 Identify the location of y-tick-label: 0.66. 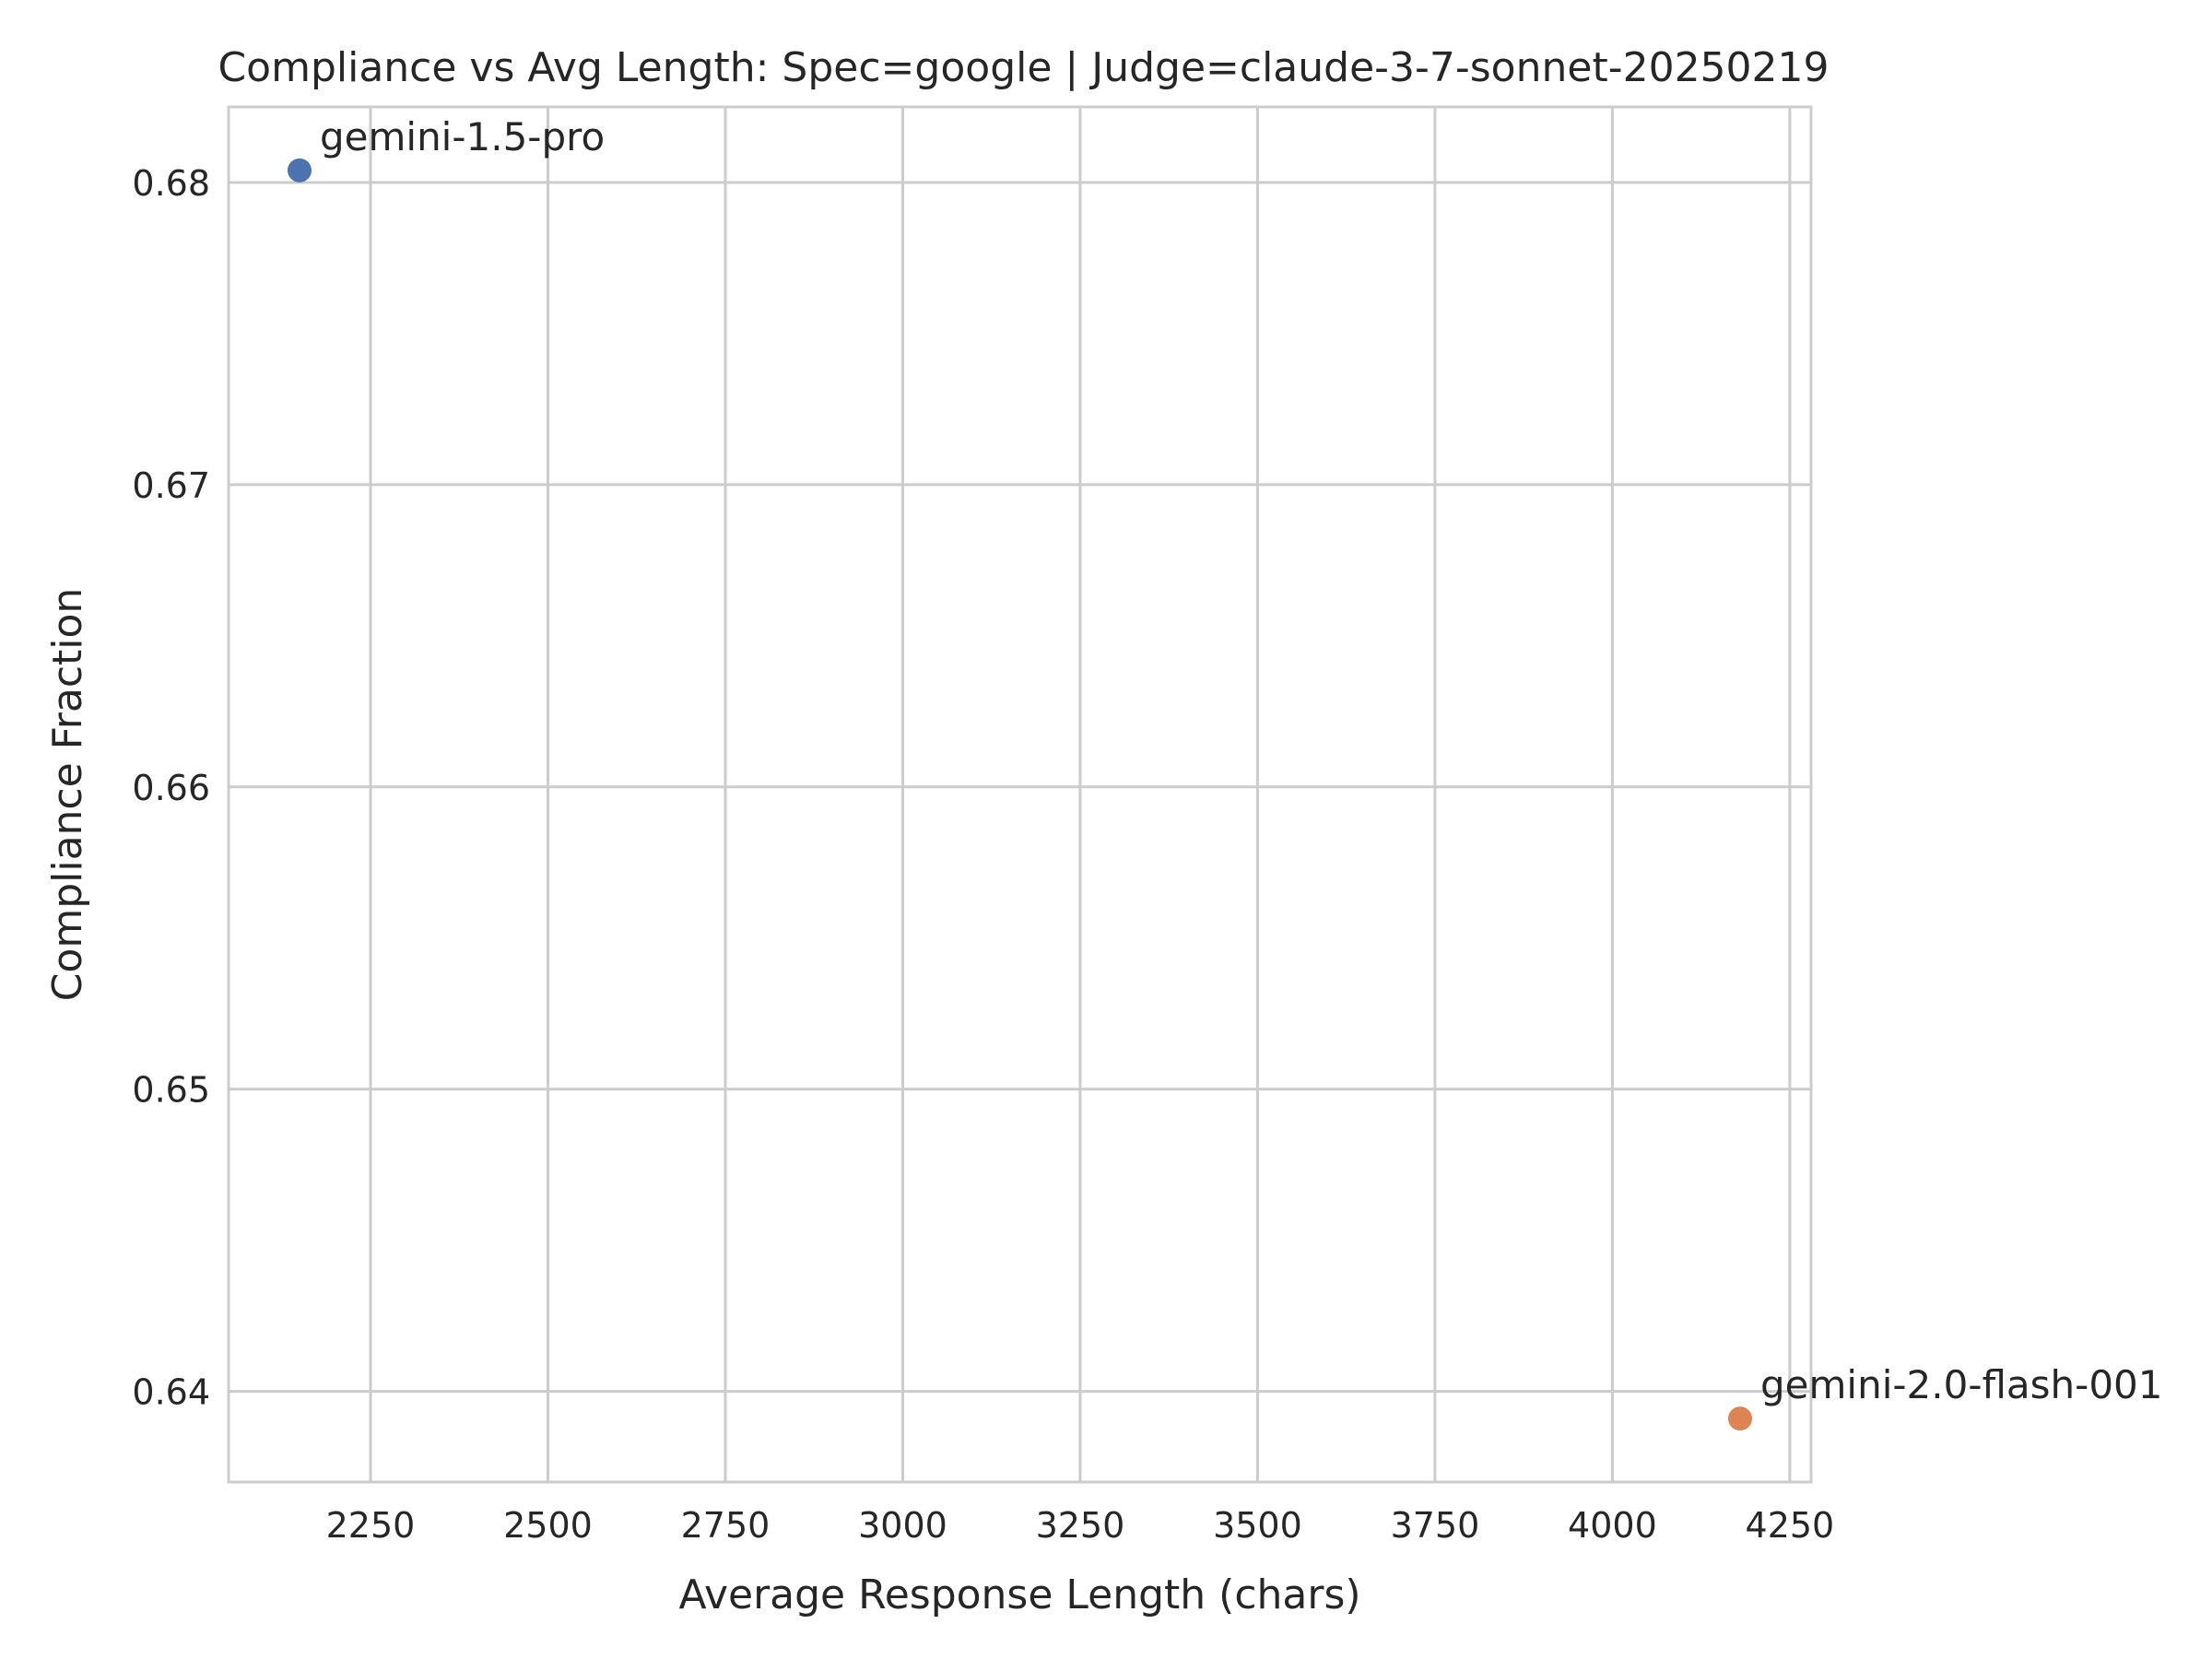
(171, 788).